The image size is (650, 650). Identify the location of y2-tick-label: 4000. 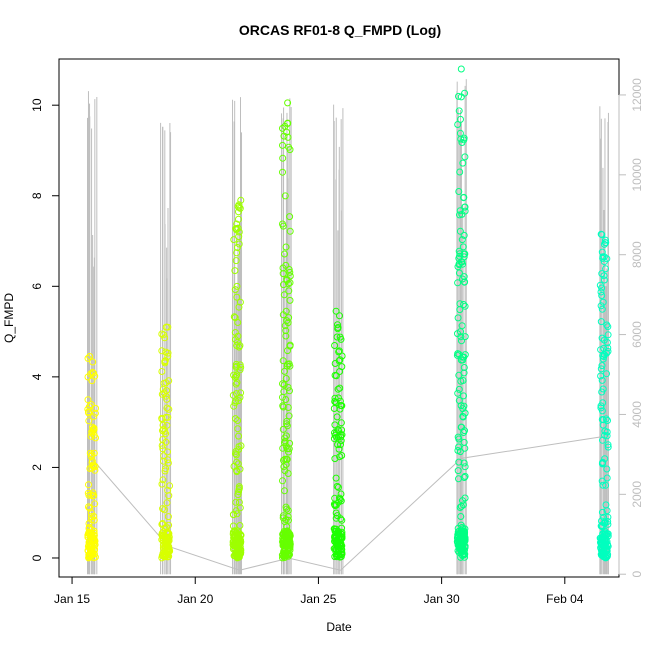
(637, 414).